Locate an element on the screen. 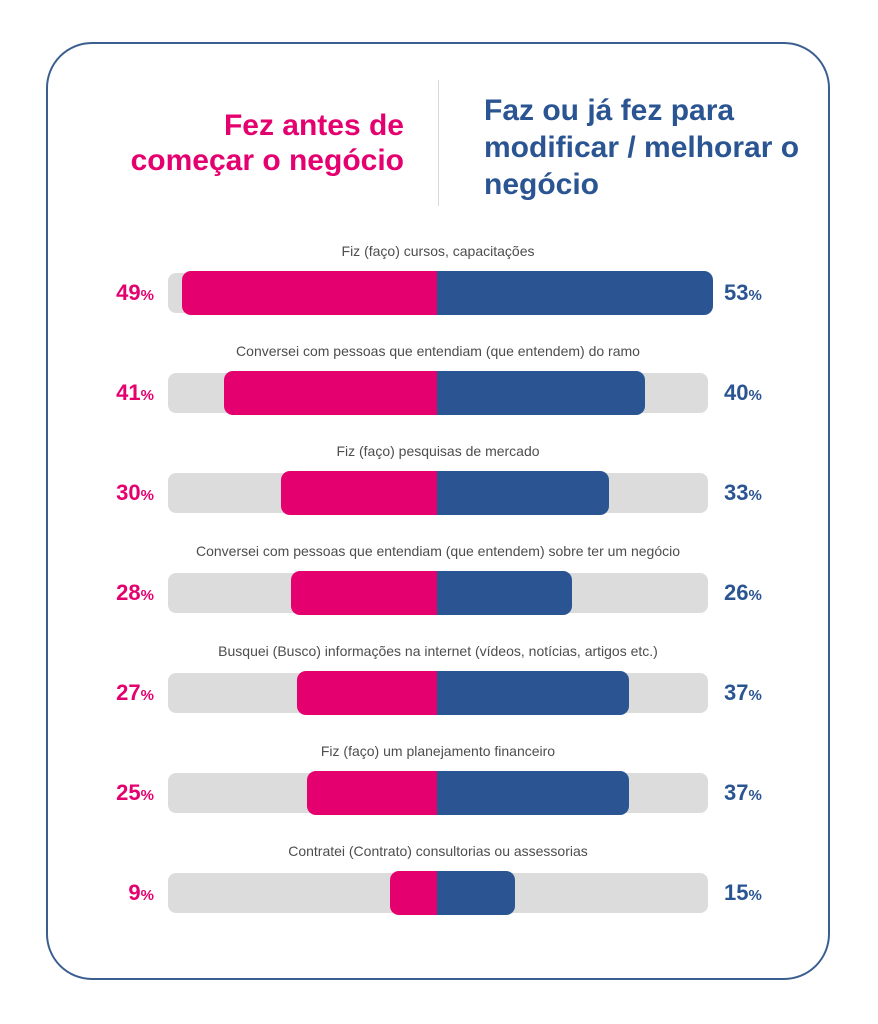  right-value-label: 33% is located at coordinates (743, 492).